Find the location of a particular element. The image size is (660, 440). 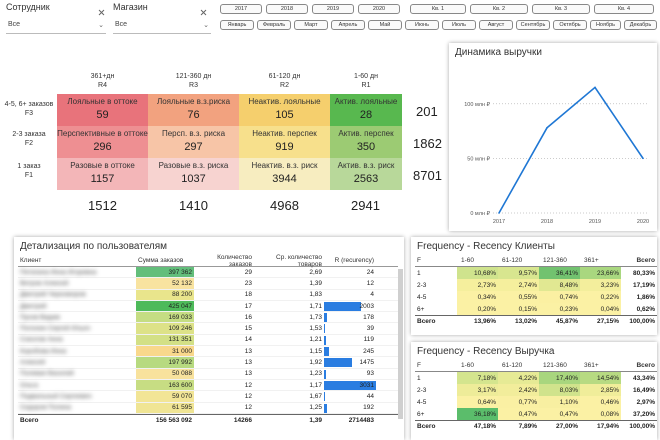

freq-row: 4-5 0,64% 0,77% 1,10% 0,46% 2,97% is located at coordinates (536, 402).